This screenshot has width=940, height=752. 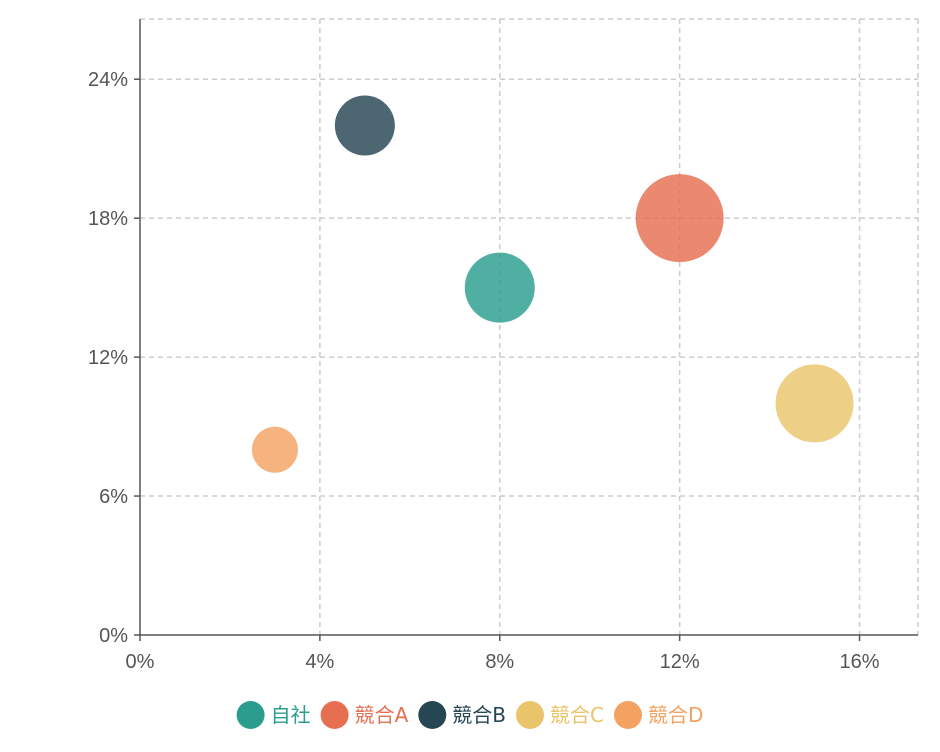 I want to click on x-tick-label: 4%, so click(x=319, y=662).